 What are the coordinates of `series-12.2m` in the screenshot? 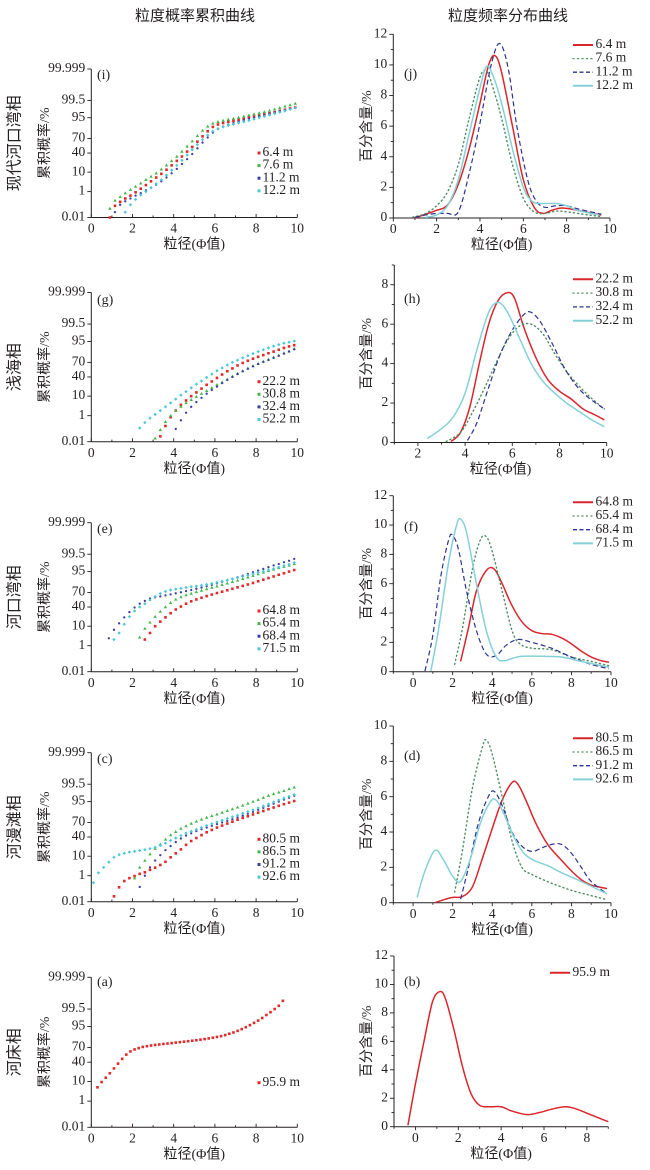 It's located at (512, 141).